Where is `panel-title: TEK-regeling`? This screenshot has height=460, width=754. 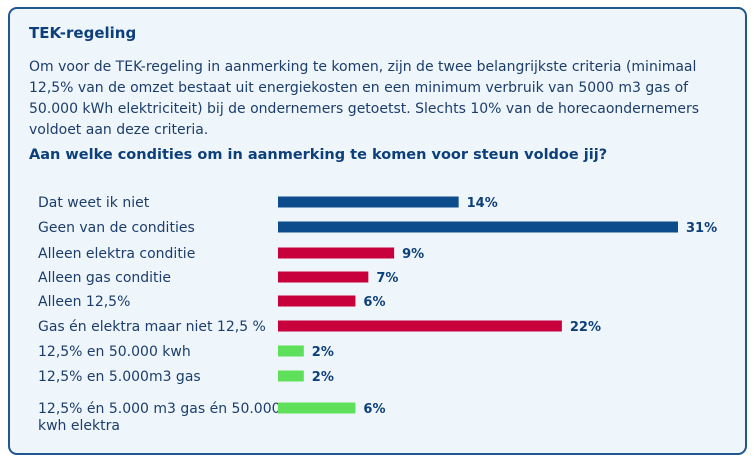
panel-title: TEK-regeling is located at coordinates (83, 33).